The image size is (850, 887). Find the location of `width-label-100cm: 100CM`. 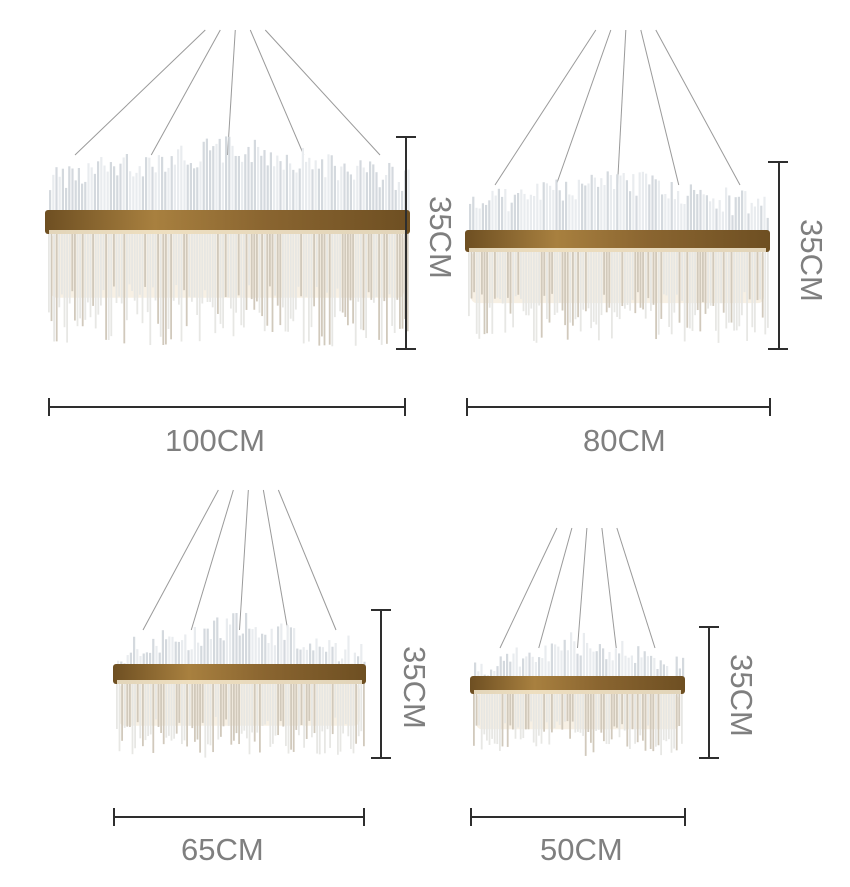

width-label-100cm: 100CM is located at coordinates (215, 440).